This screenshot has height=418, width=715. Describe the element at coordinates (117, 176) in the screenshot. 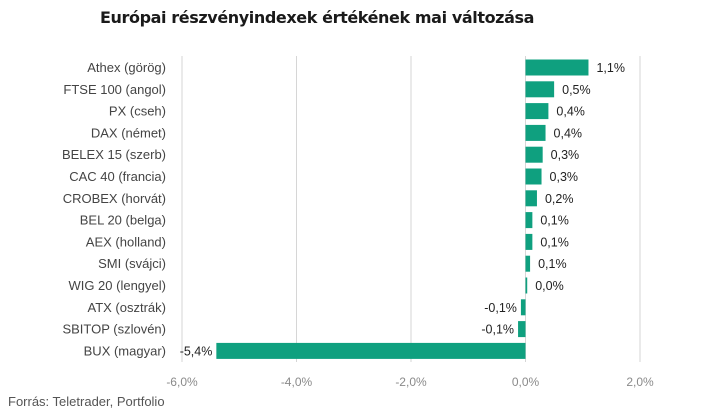

I see `category-label: CAC 40 (francia)` at that location.